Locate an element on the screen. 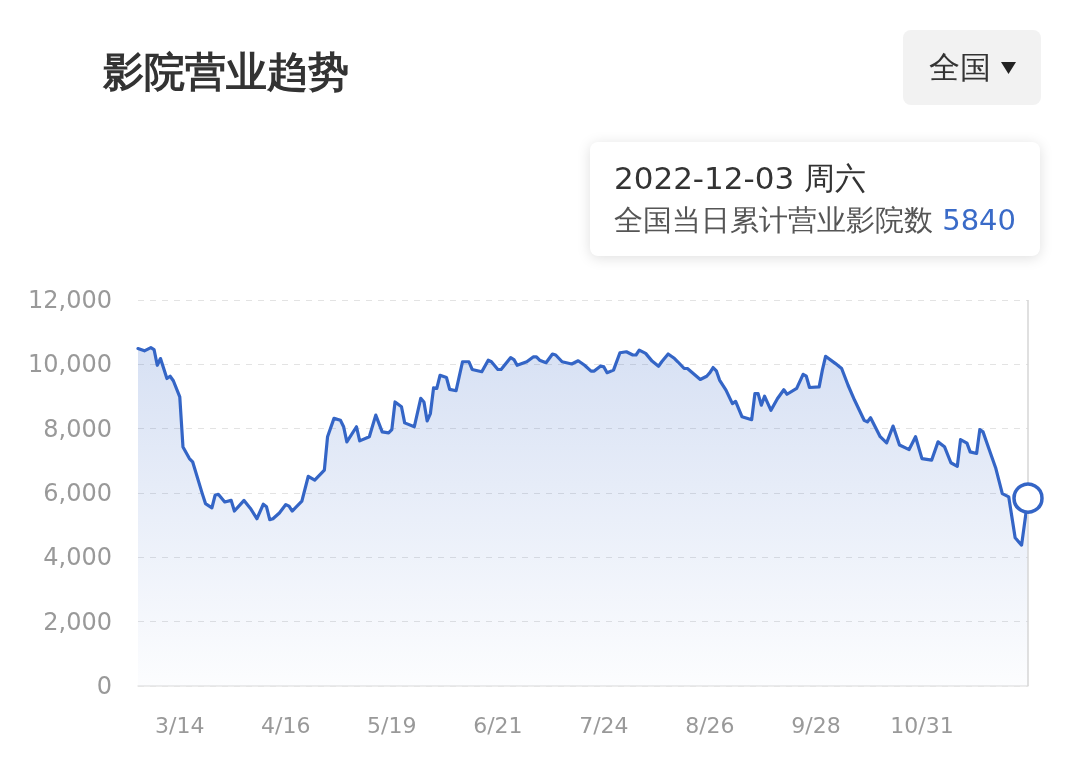 Image resolution: width=1080 pixels, height=772 pixels. x-tick-label: 9/28 is located at coordinates (816, 725).